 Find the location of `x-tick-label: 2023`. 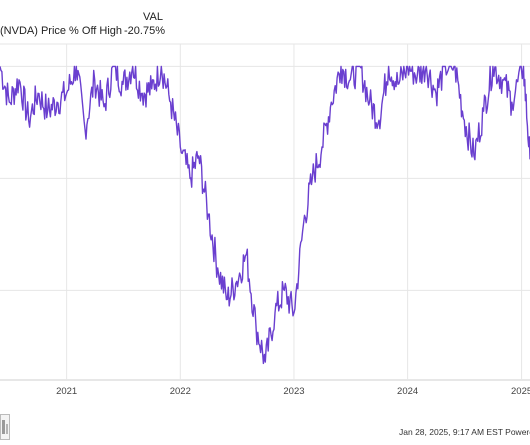

x-tick-label: 2023 is located at coordinates (293, 391).